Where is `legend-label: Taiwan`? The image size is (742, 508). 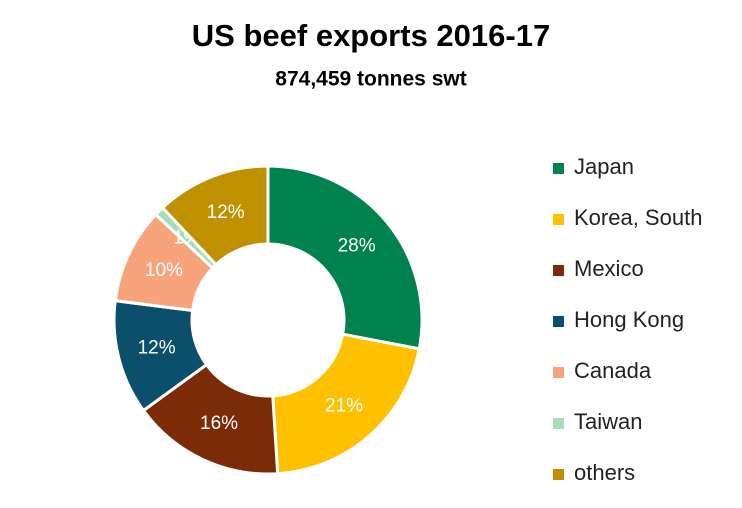
legend-label: Taiwan is located at coordinates (608, 421).